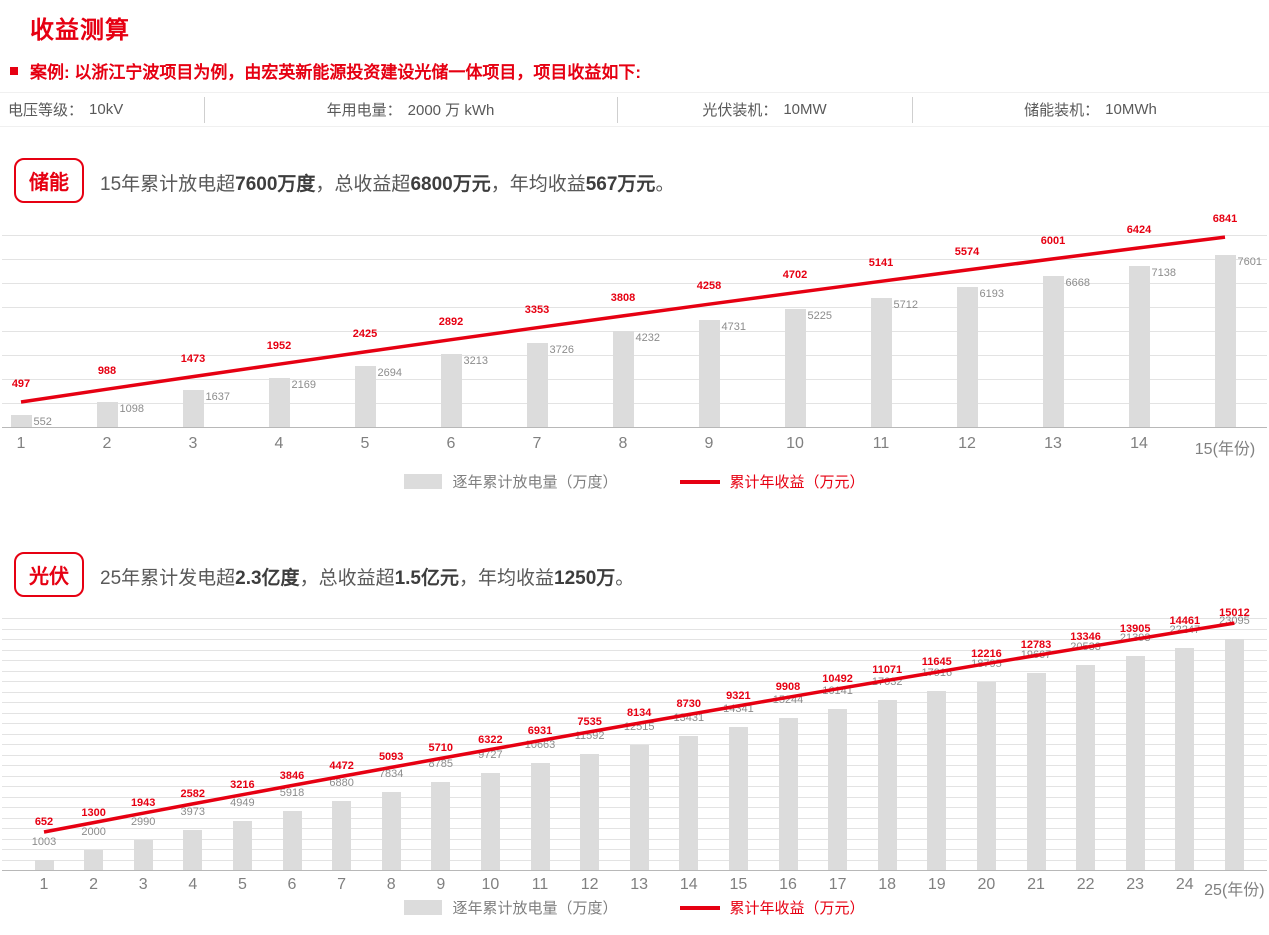 This screenshot has width=1269, height=935. Describe the element at coordinates (709, 443) in the screenshot. I see `x-tick-label: 9` at that location.